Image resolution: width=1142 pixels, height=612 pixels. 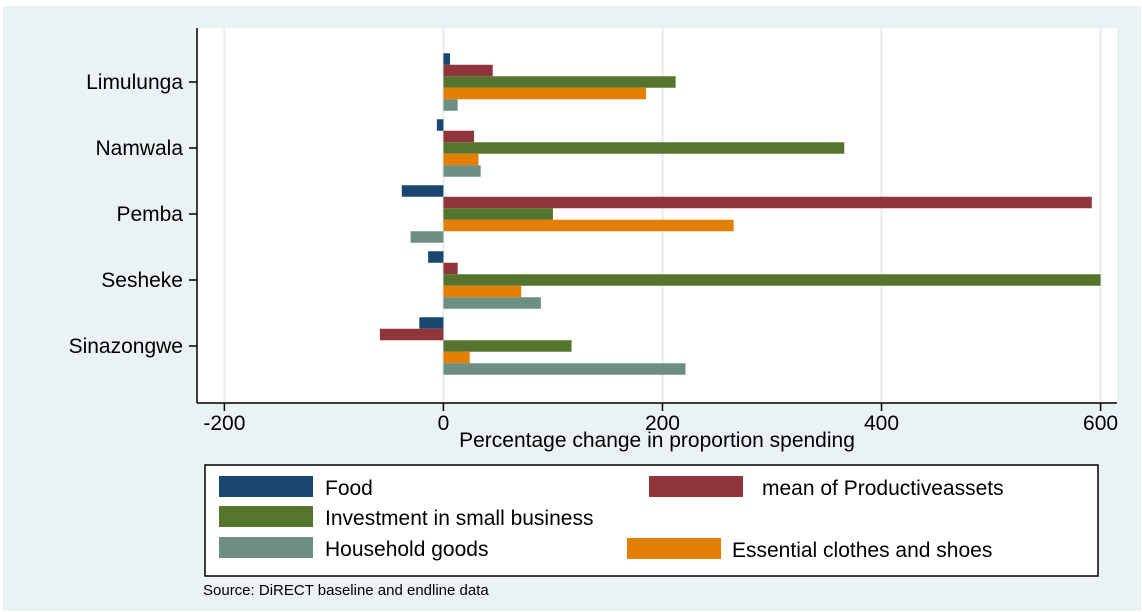 What do you see at coordinates (149, 214) in the screenshot?
I see `category-label: Pemba` at bounding box center [149, 214].